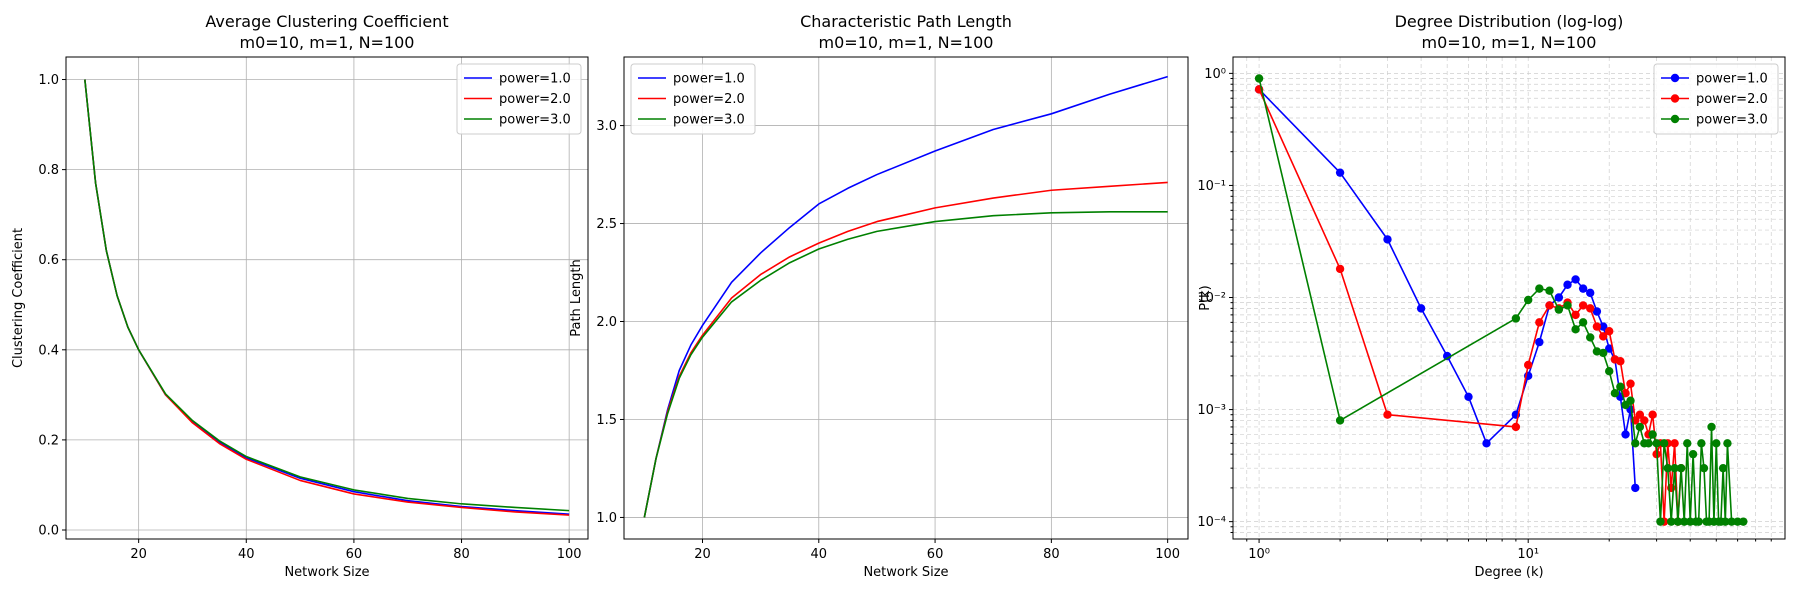 This screenshot has width=1800, height=600. What do you see at coordinates (1732, 79) in the screenshot?
I see `legend-entry-1: power=1.0` at bounding box center [1732, 79].